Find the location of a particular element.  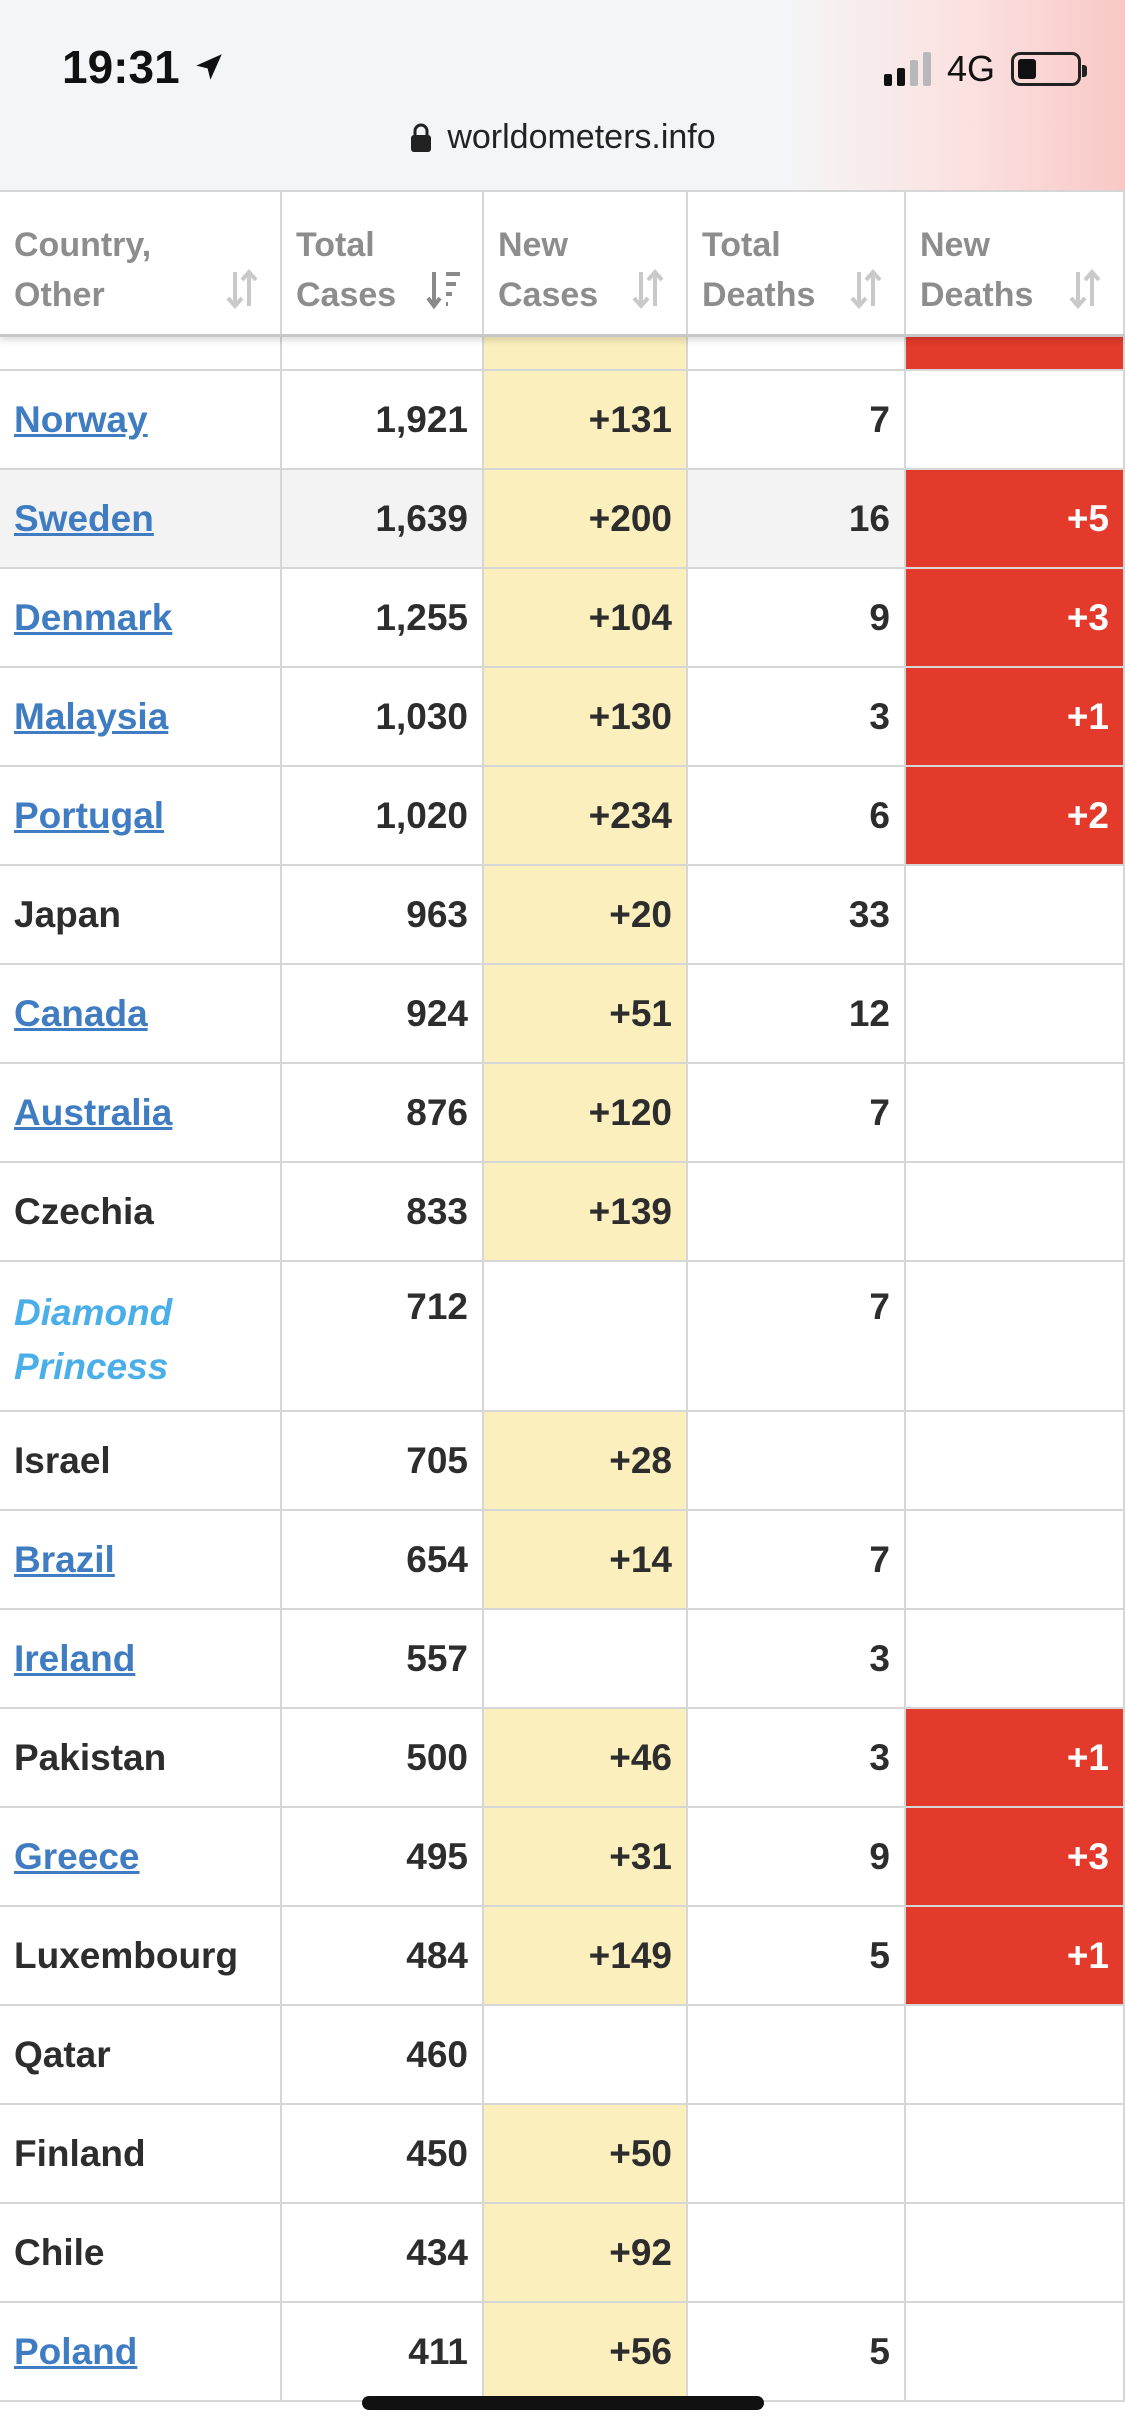

table-row: Canada 924 +51 12 is located at coordinates (562, 1014).